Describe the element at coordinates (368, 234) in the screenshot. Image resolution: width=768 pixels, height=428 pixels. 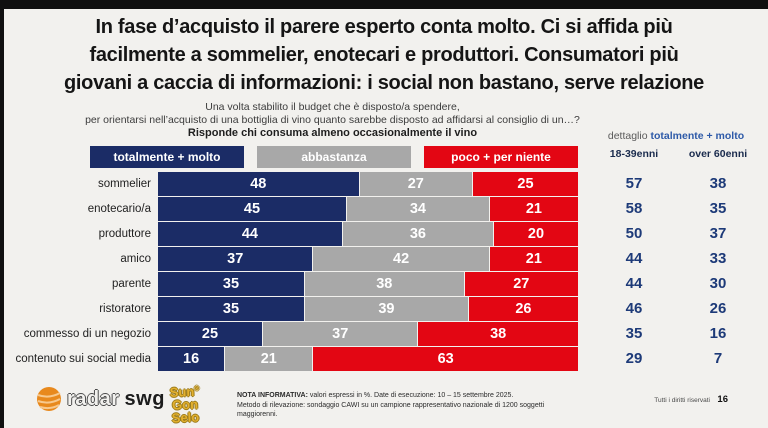
I see `bar-track: 44 36 20` at that location.